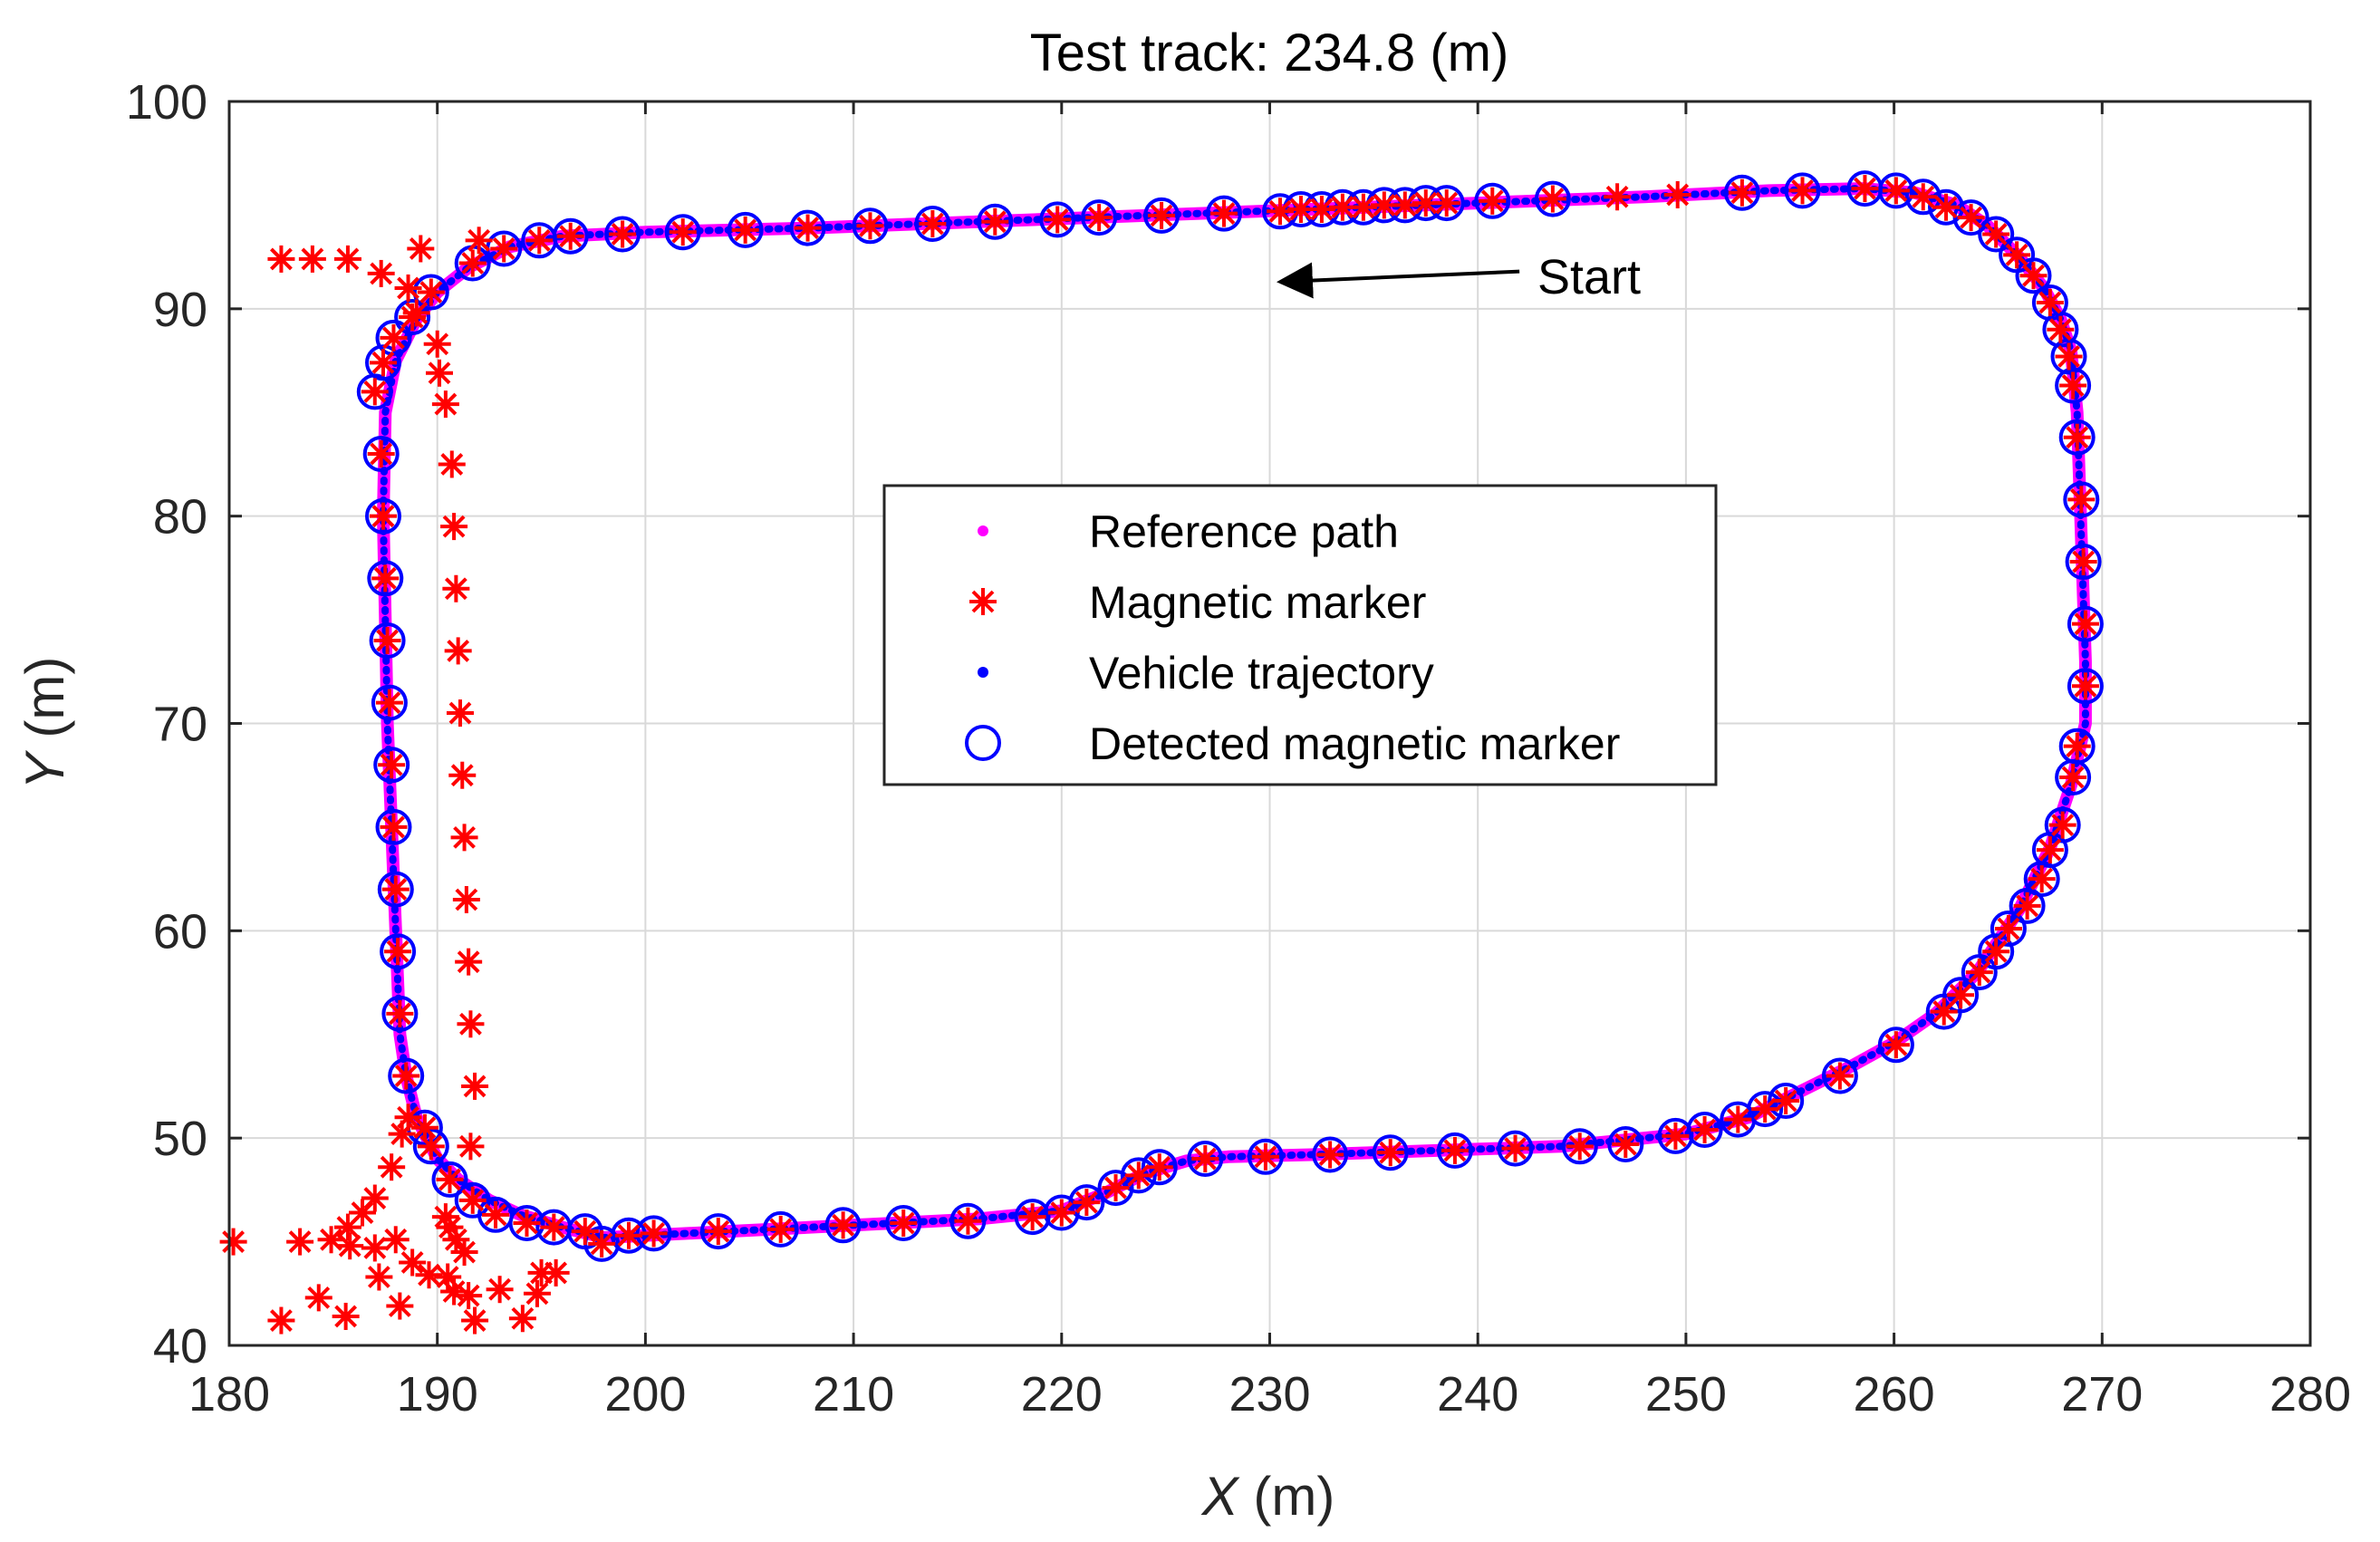  Describe the element at coordinates (44, 724) in the screenshot. I see `y-axis-label: Y (m)` at that location.